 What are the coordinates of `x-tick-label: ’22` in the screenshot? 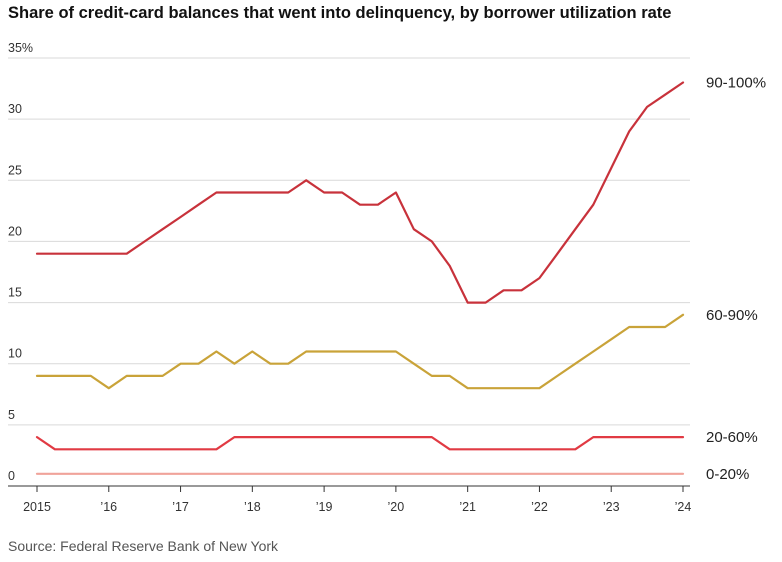 It's located at (539, 507).